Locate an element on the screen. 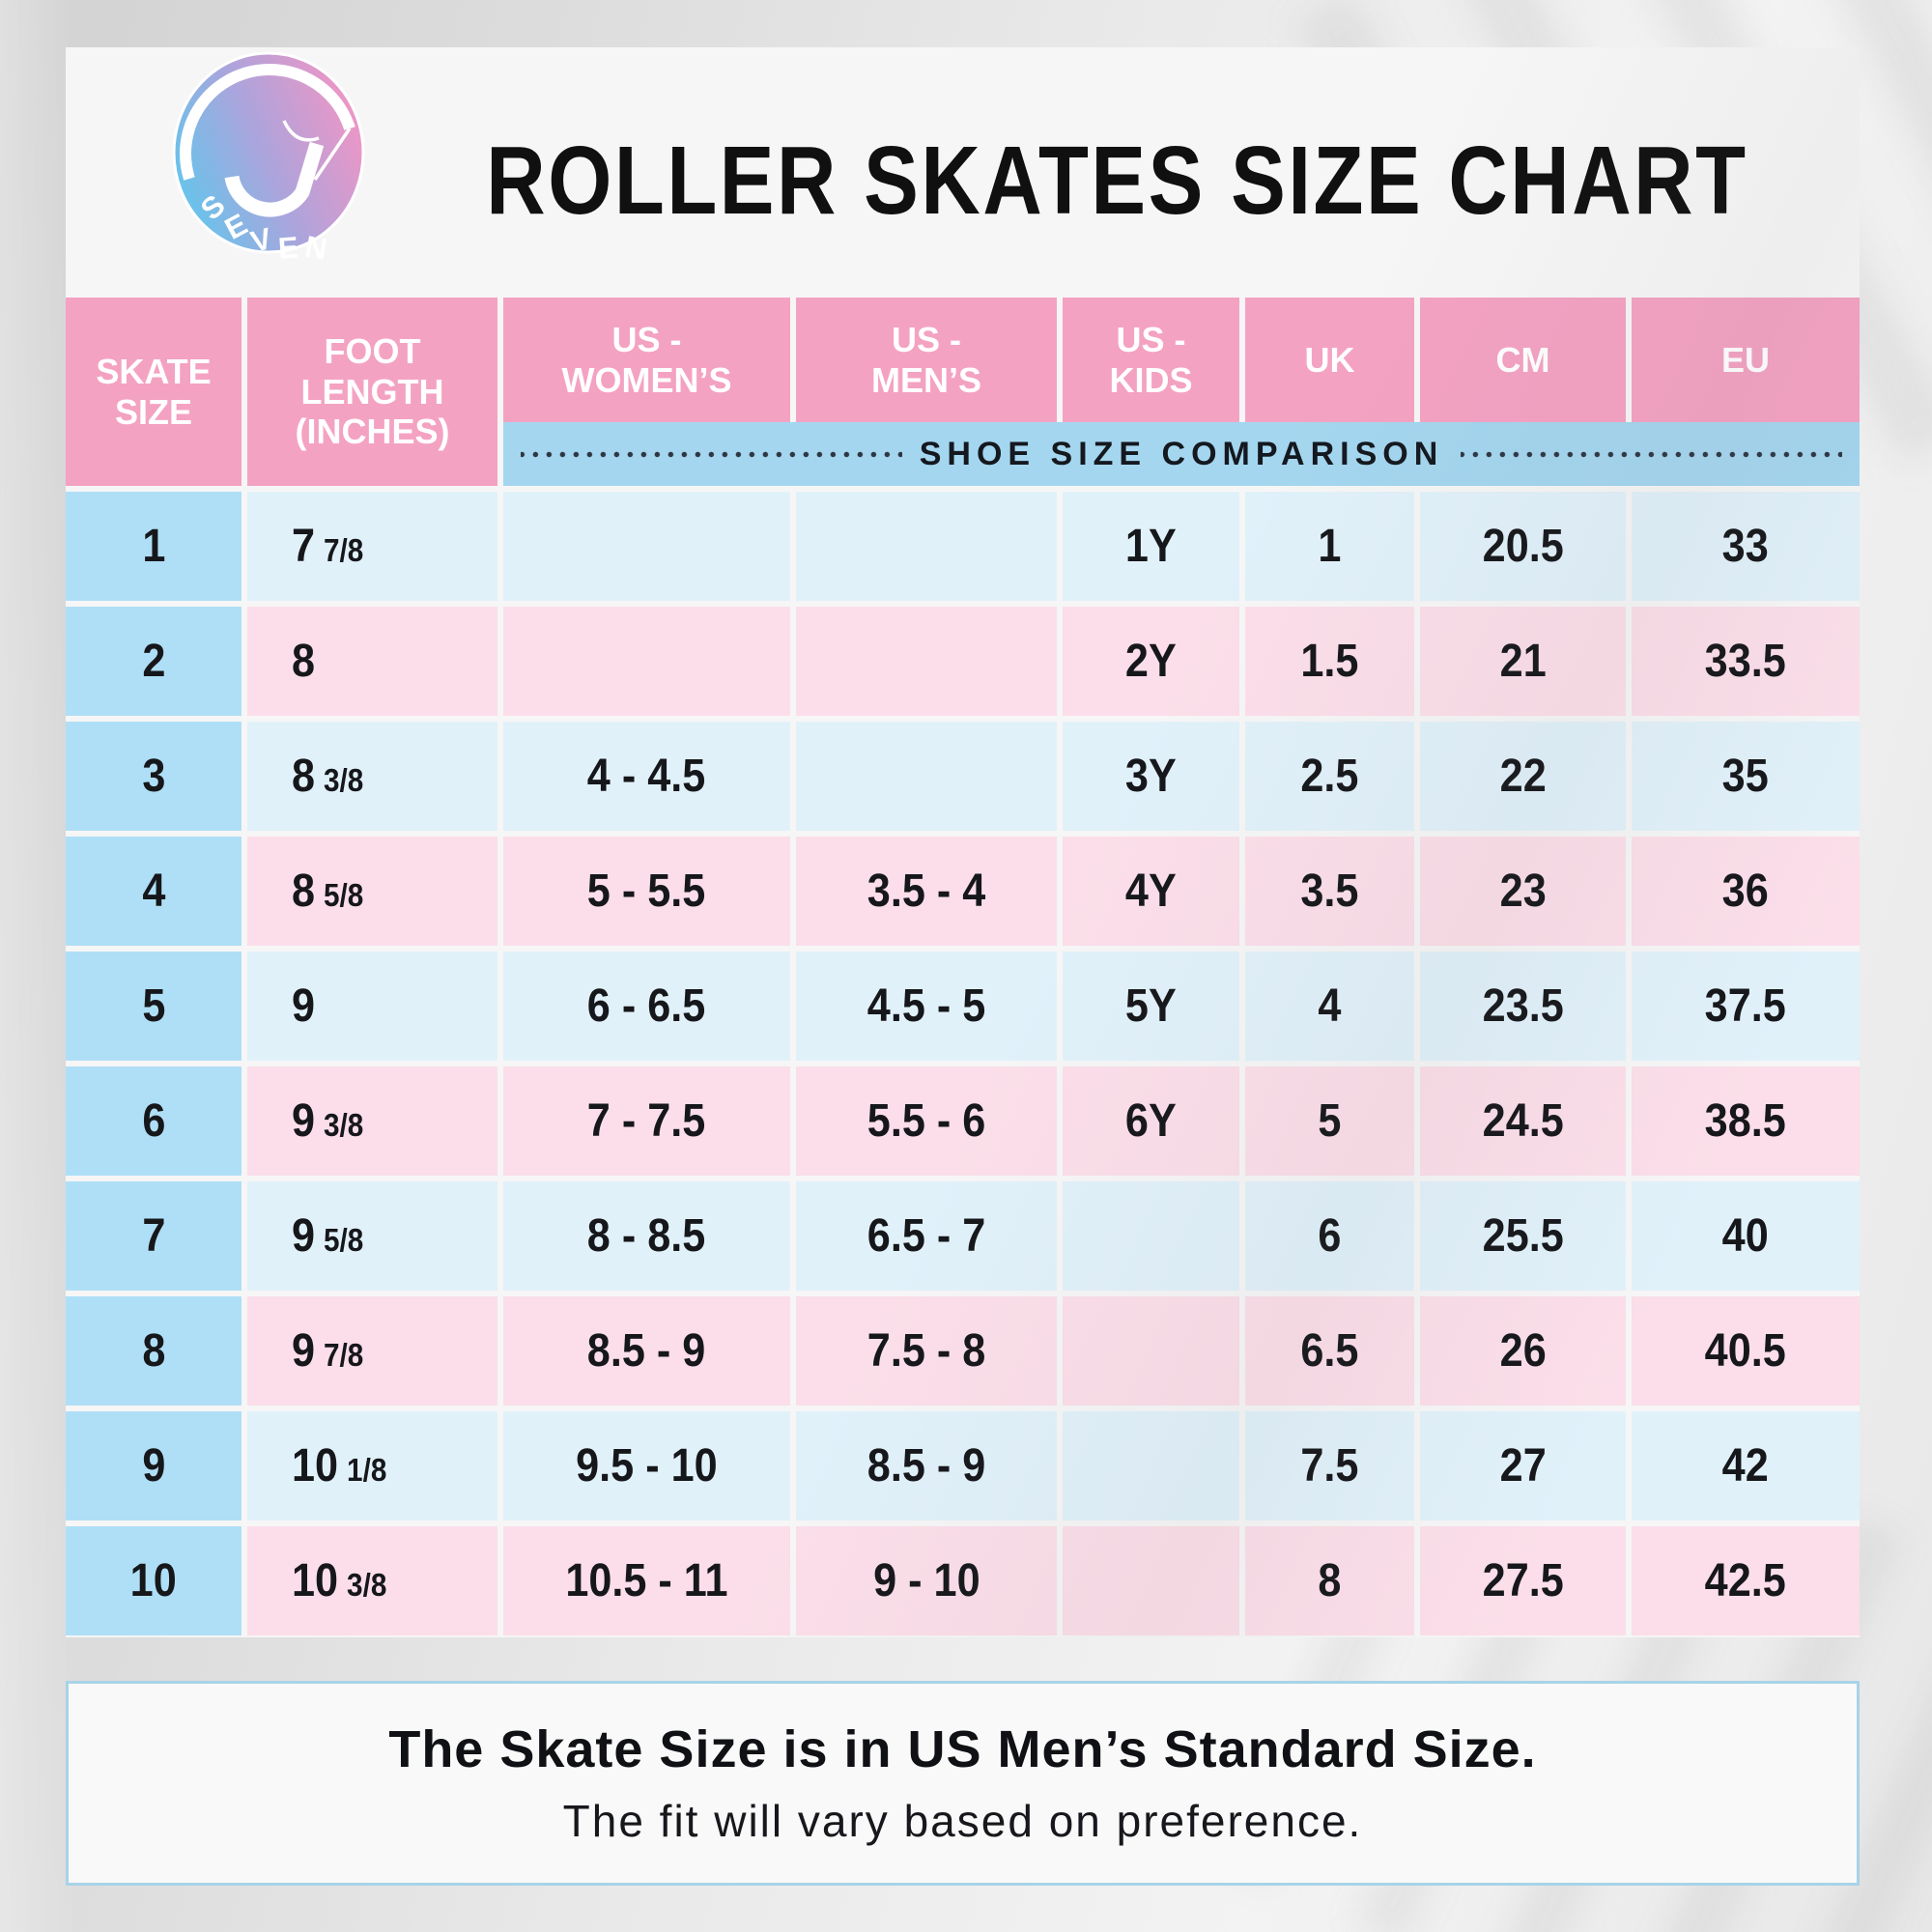 Image resolution: width=1932 pixels, height=1932 pixels. cell-us-mens: 8.5 - 9 is located at coordinates (926, 1465).